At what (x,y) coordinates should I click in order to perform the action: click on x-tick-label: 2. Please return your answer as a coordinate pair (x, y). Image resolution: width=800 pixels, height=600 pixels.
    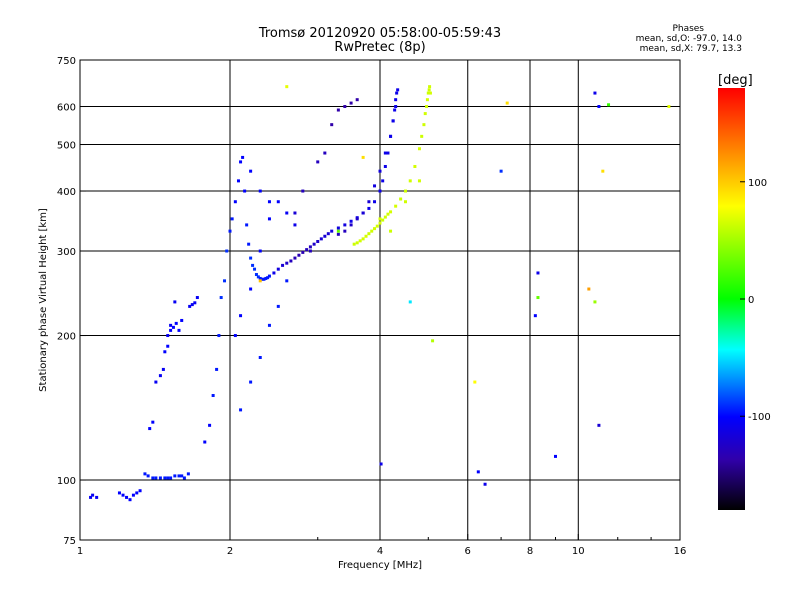
    Looking at the image, I should click on (230, 551).